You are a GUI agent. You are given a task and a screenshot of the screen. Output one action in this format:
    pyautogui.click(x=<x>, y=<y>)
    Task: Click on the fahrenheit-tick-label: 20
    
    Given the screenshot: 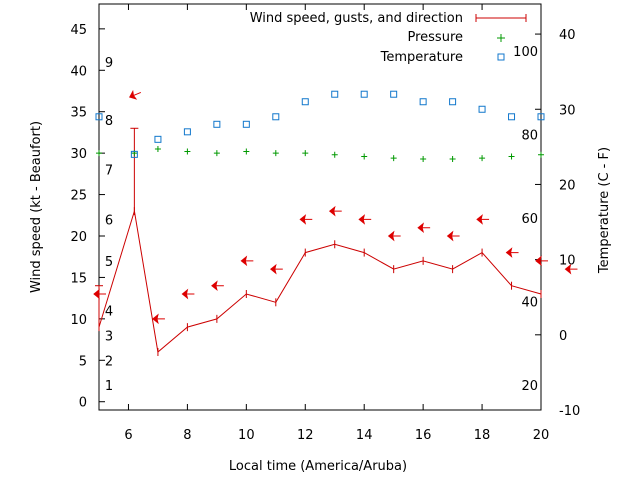 What is the action you would take?
    pyautogui.click(x=529, y=386)
    